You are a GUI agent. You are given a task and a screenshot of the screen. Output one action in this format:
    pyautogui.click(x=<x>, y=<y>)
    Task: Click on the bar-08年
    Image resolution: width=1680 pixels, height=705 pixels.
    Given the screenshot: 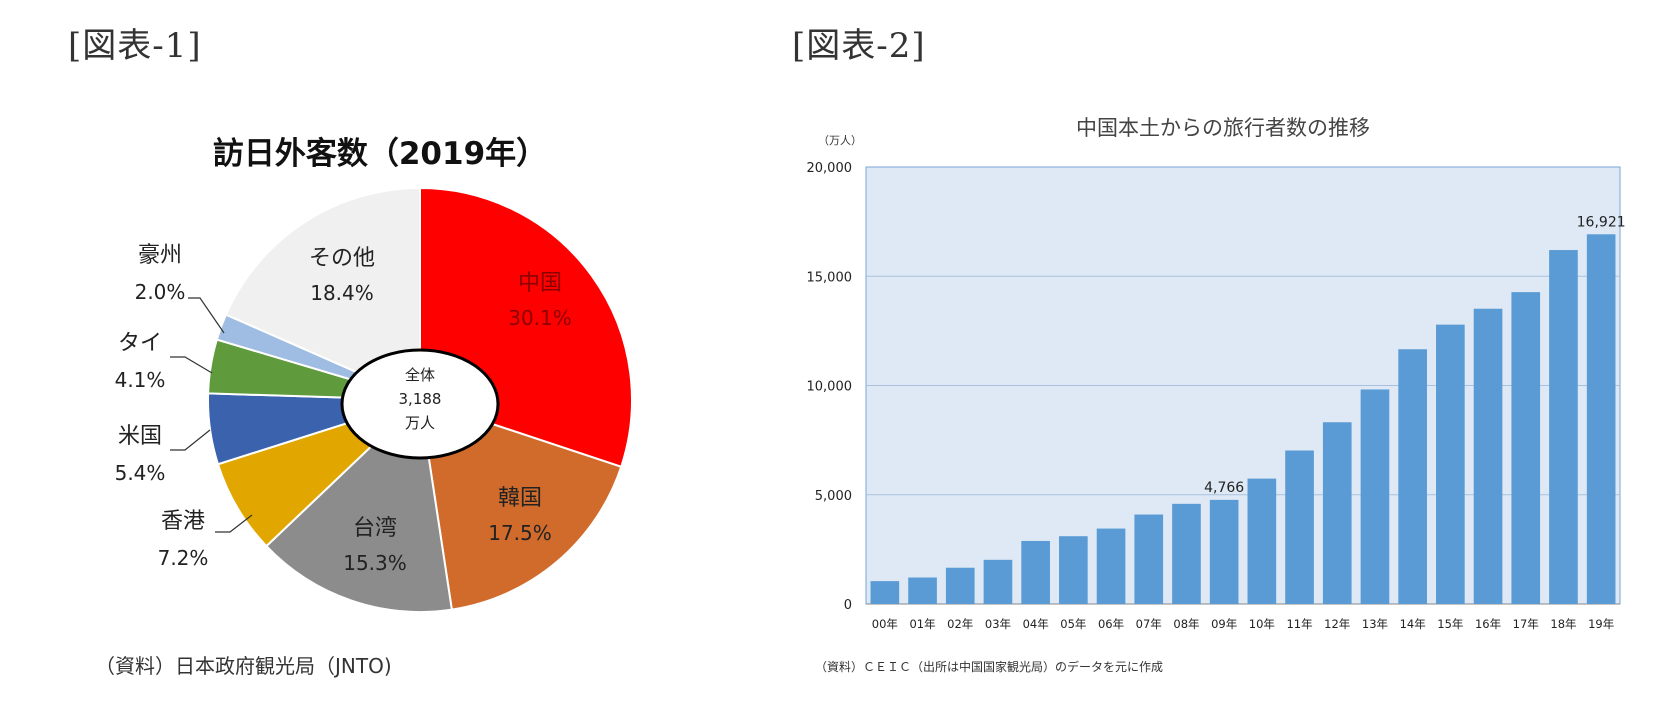 What is the action you would take?
    pyautogui.click(x=1186, y=553)
    